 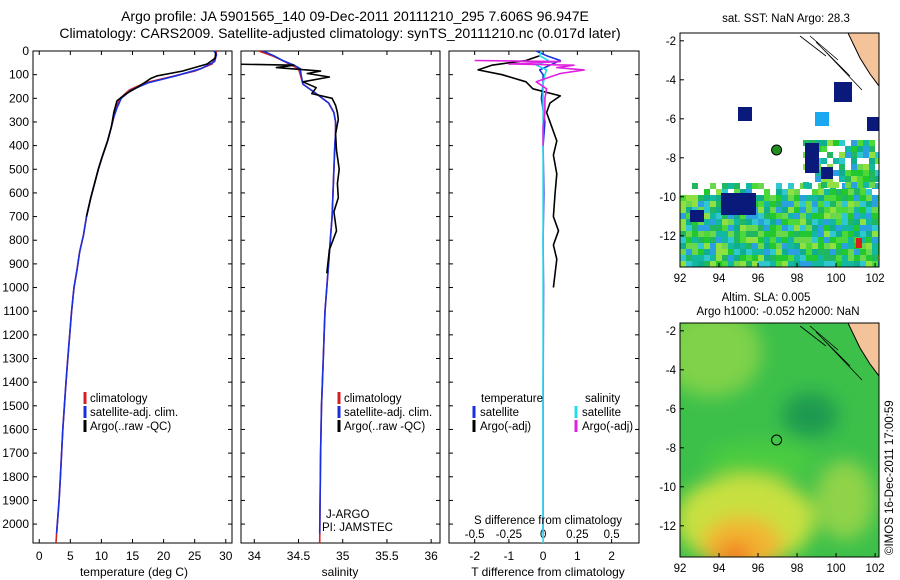 What do you see at coordinates (509, 556) in the screenshot?
I see `x-tick-label-temperature: -1` at bounding box center [509, 556].